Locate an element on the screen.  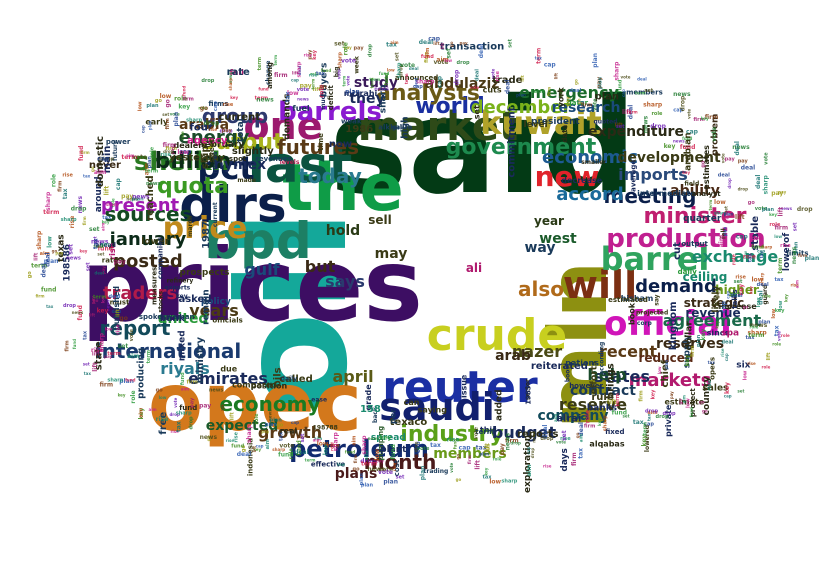
cloud-word: 198788 is located at coordinates (325, 428).